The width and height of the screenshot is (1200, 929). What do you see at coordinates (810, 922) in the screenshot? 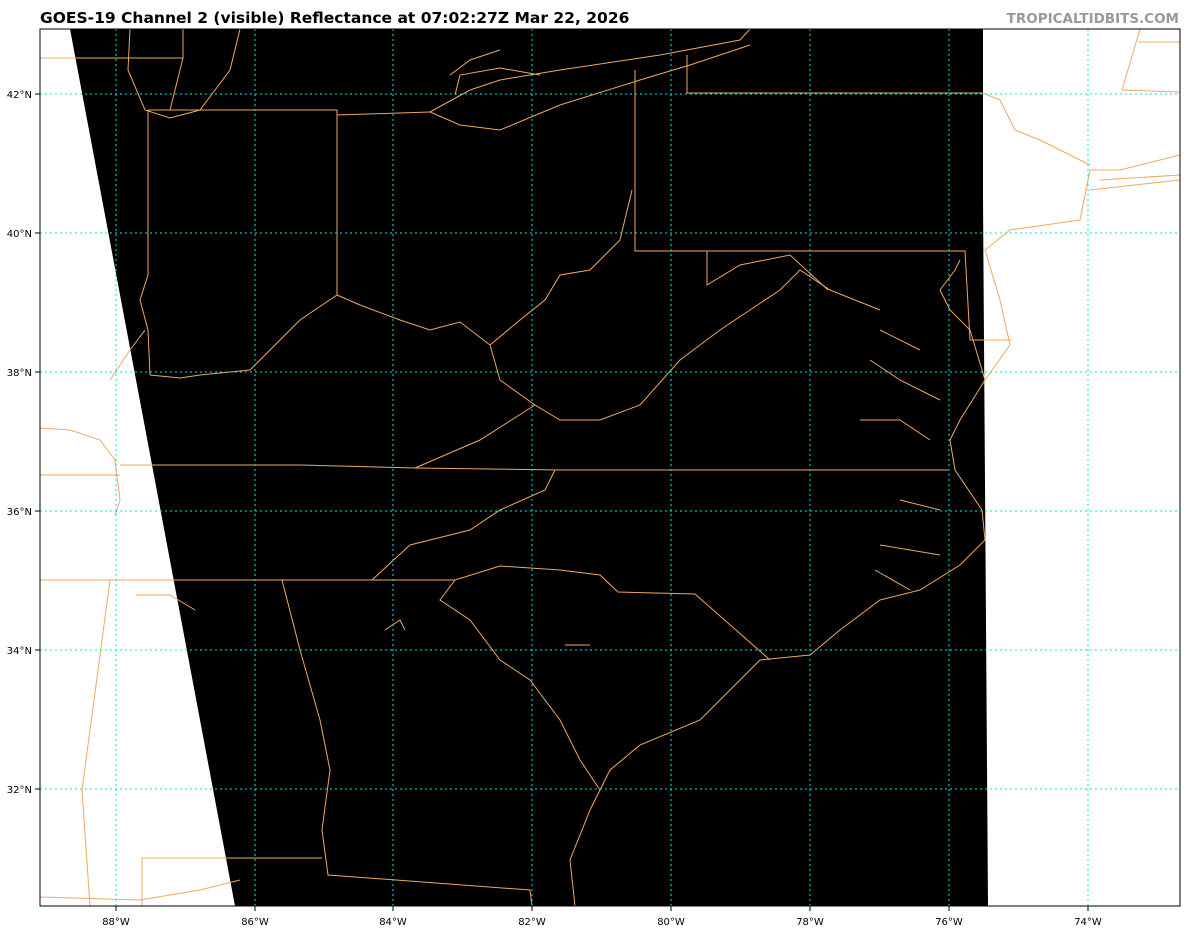
I see `lon-tick: 78°W` at bounding box center [810, 922].